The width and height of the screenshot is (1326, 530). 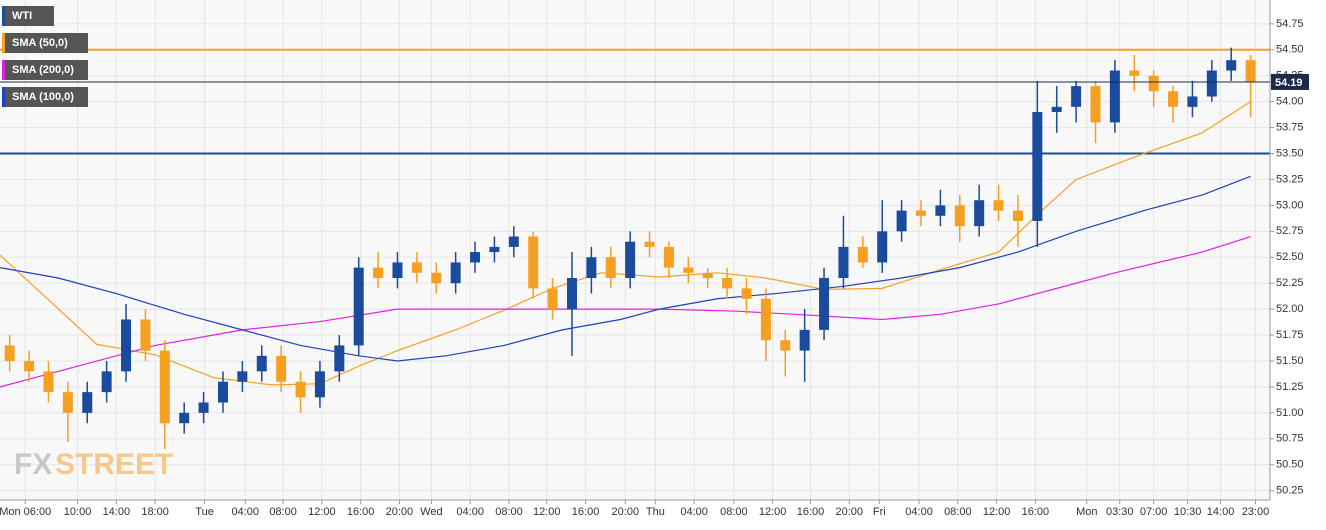 What do you see at coordinates (1290, 309) in the screenshot?
I see `y-tick-label: 52.00` at bounding box center [1290, 309].